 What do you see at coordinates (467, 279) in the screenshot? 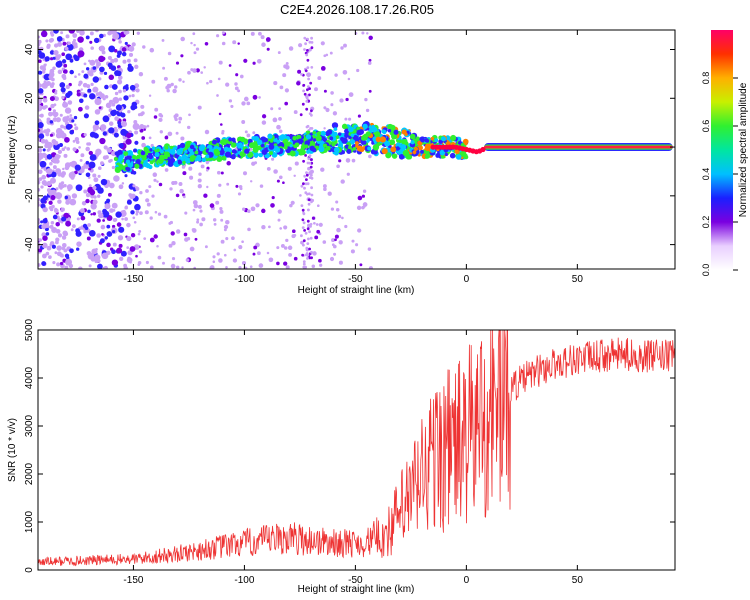
I see `heatmap-x-tick-label: 0` at bounding box center [467, 279].